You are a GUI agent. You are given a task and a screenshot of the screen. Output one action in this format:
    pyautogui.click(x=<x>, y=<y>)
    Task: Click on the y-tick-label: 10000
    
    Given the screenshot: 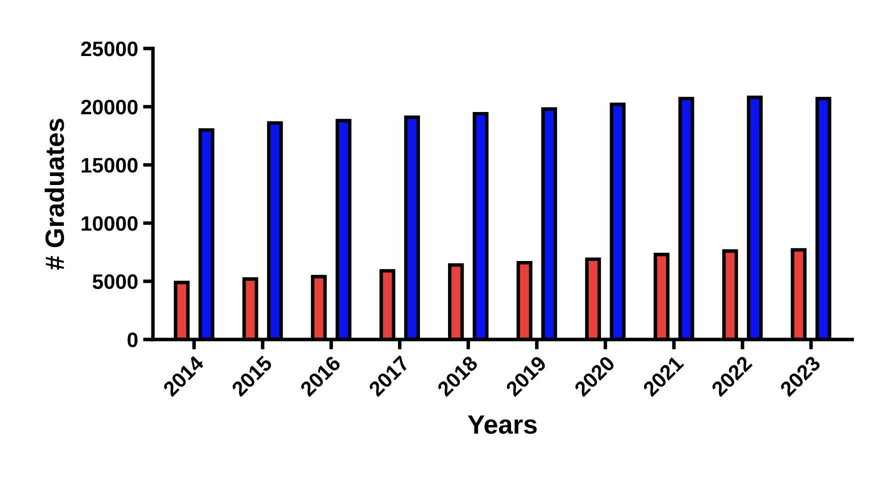 What is the action you would take?
    pyautogui.click(x=110, y=223)
    